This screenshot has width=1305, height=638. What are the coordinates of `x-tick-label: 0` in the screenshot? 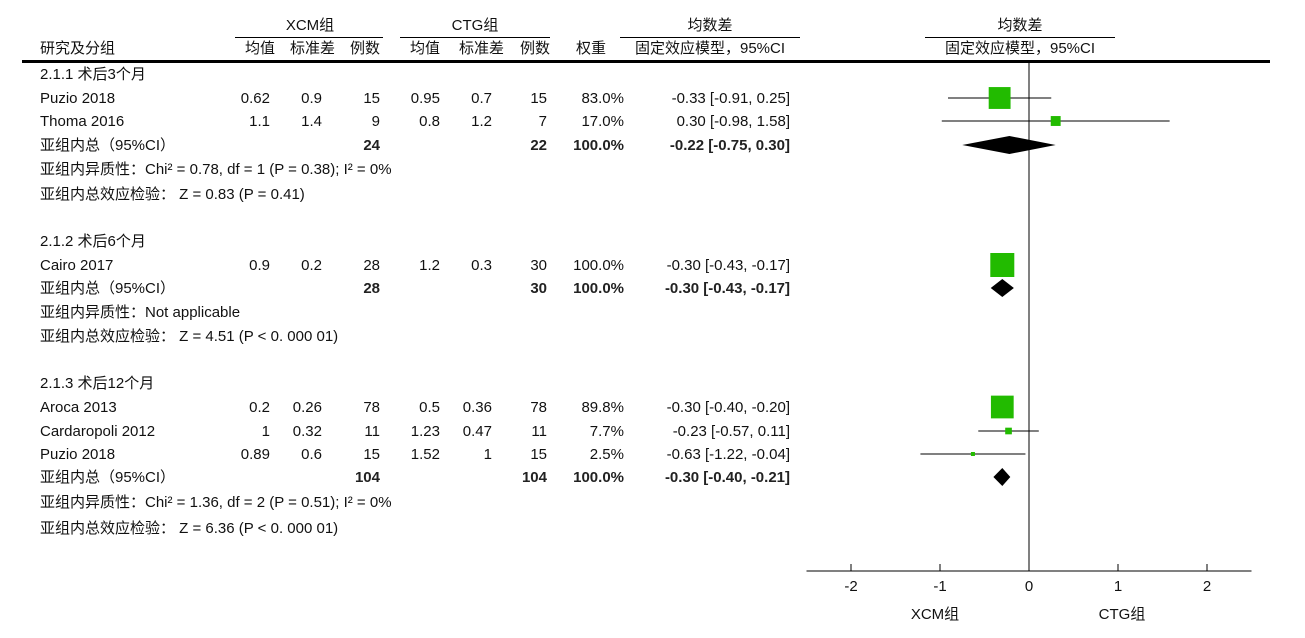 It's located at (1029, 586).